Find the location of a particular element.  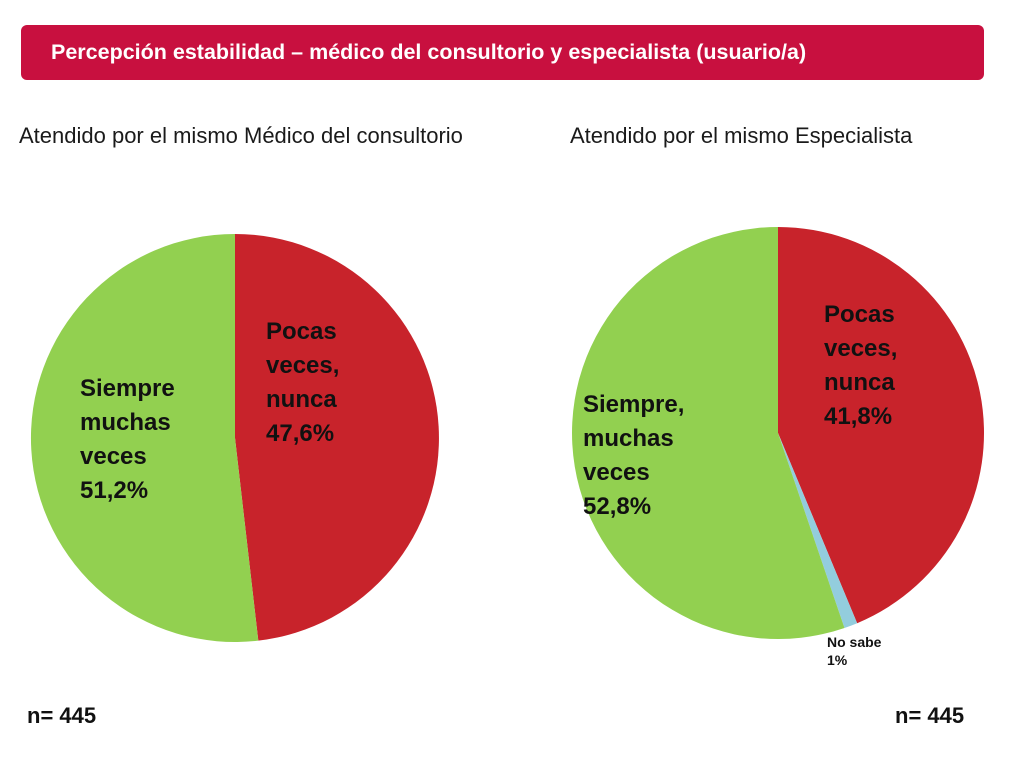

pie-1-slice-2-label: Siempre, muchas veces 52,8% is located at coordinates (633, 455).